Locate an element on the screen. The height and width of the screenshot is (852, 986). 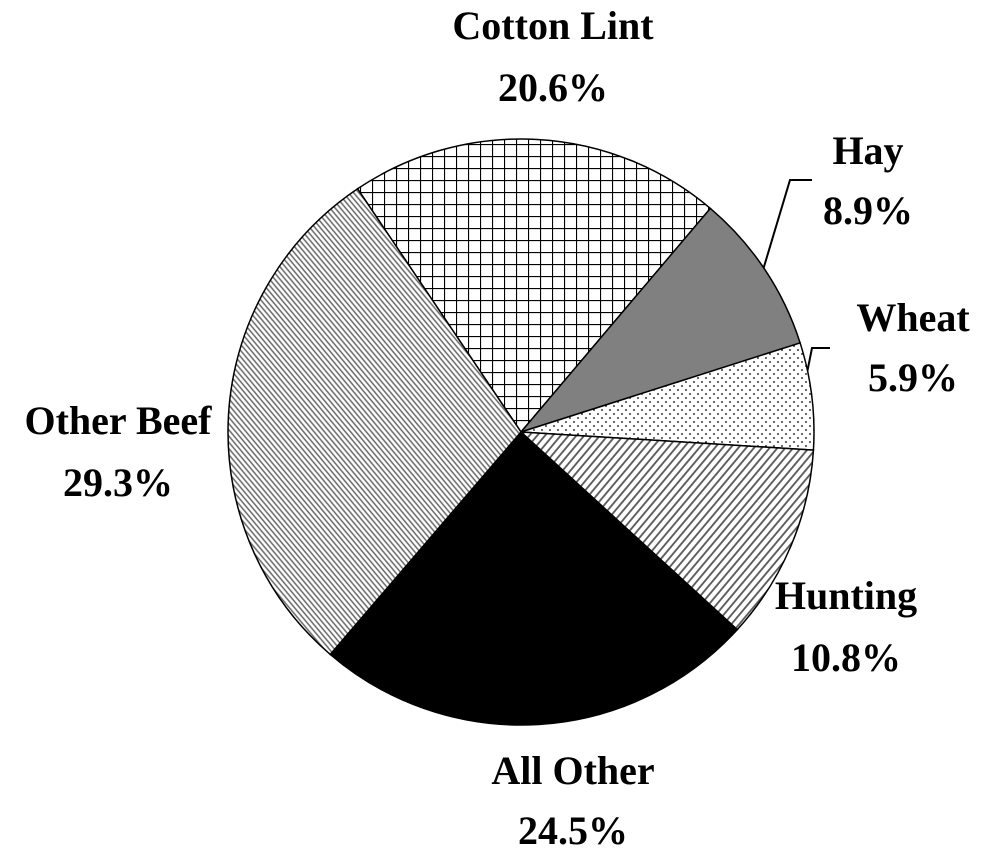
slice-value: 20.6% is located at coordinates (553, 87).